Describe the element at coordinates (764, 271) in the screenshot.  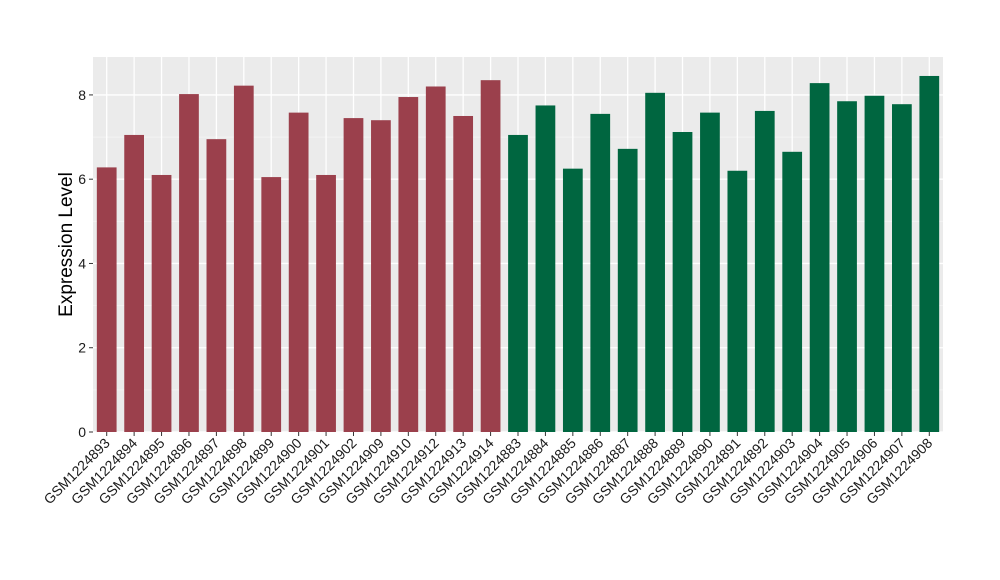
I see `bar-GSM1224892` at that location.